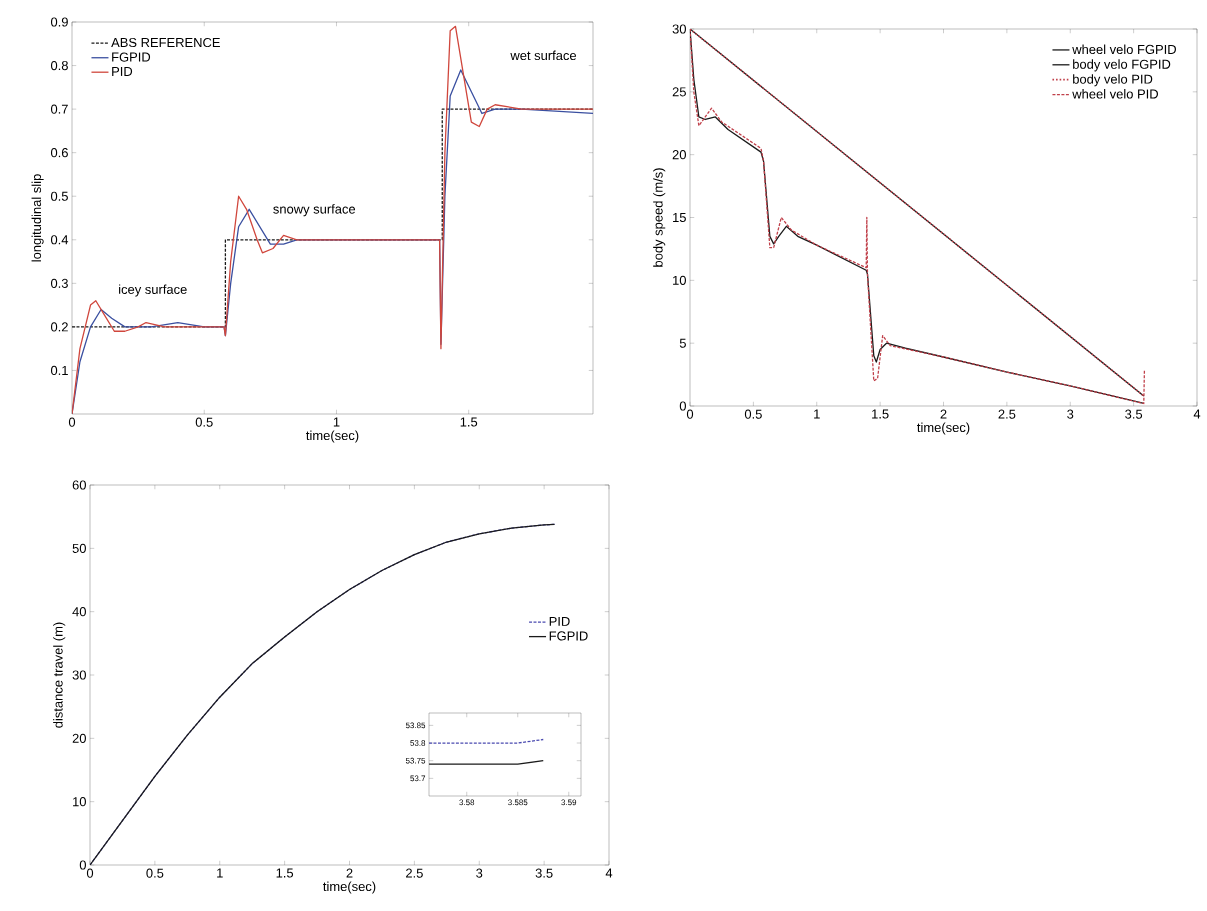 The height and width of the screenshot is (911, 1207). I want to click on legend-label: wheel velo PID, so click(1115, 94).